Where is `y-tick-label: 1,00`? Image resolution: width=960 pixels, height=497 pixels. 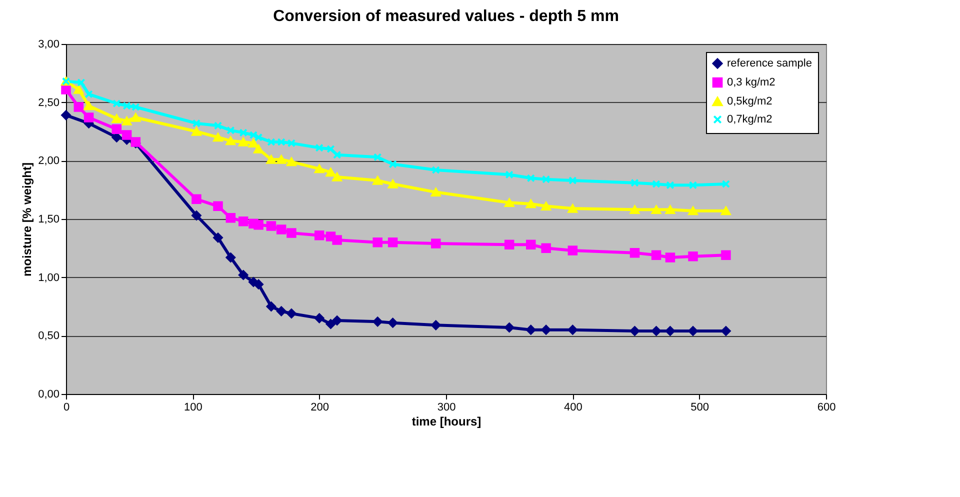 y-tick-label: 1,00 is located at coordinates (49, 278).